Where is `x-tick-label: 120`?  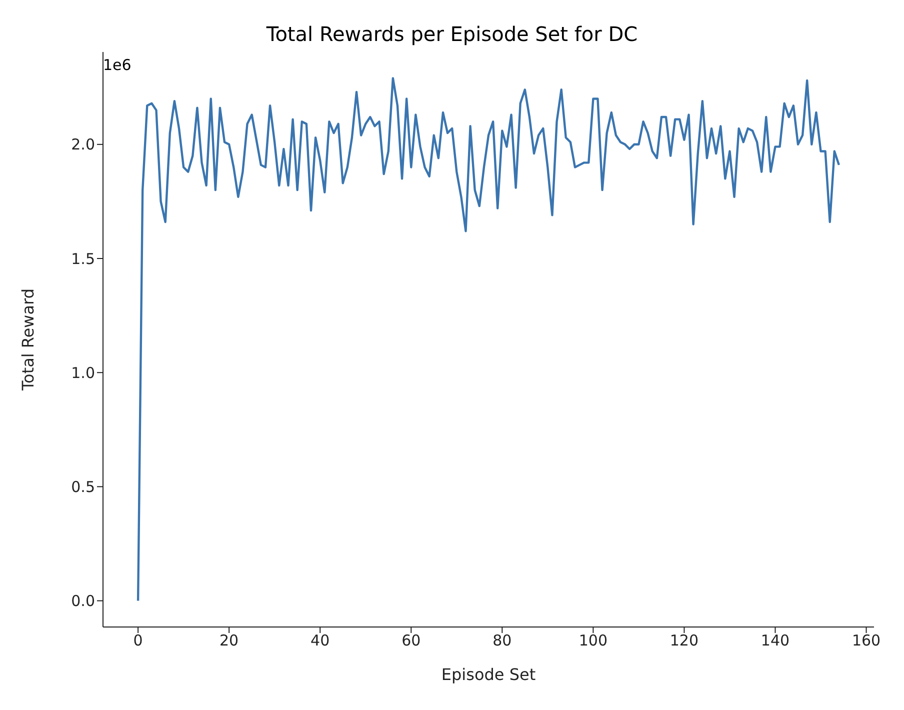 x-tick-label: 120 is located at coordinates (684, 641).